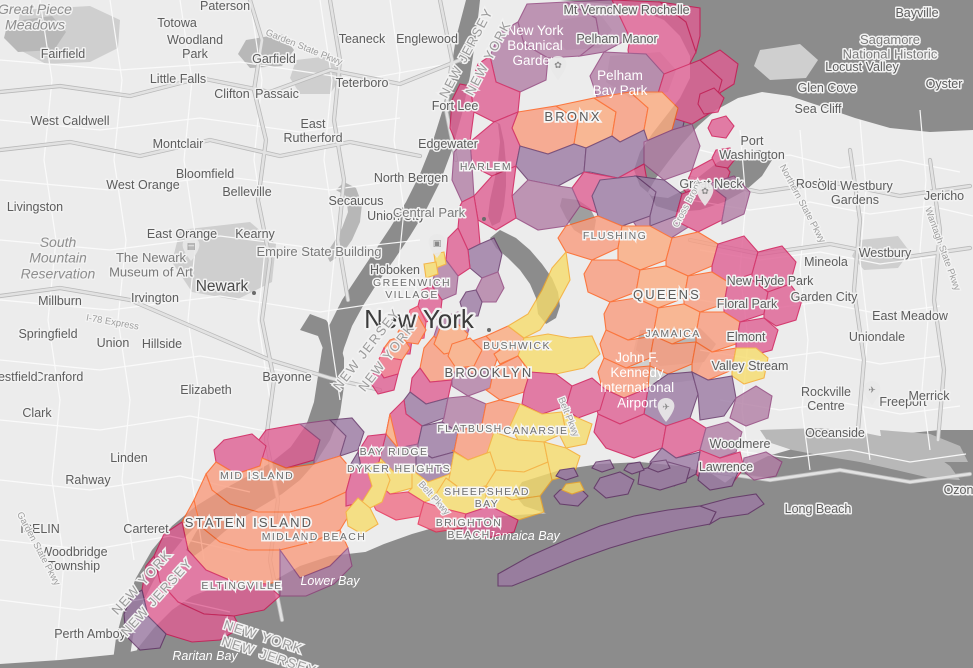 The height and width of the screenshot is (668, 973). I want to click on old-westbury-gardens-pin: ✿, so click(705, 194).